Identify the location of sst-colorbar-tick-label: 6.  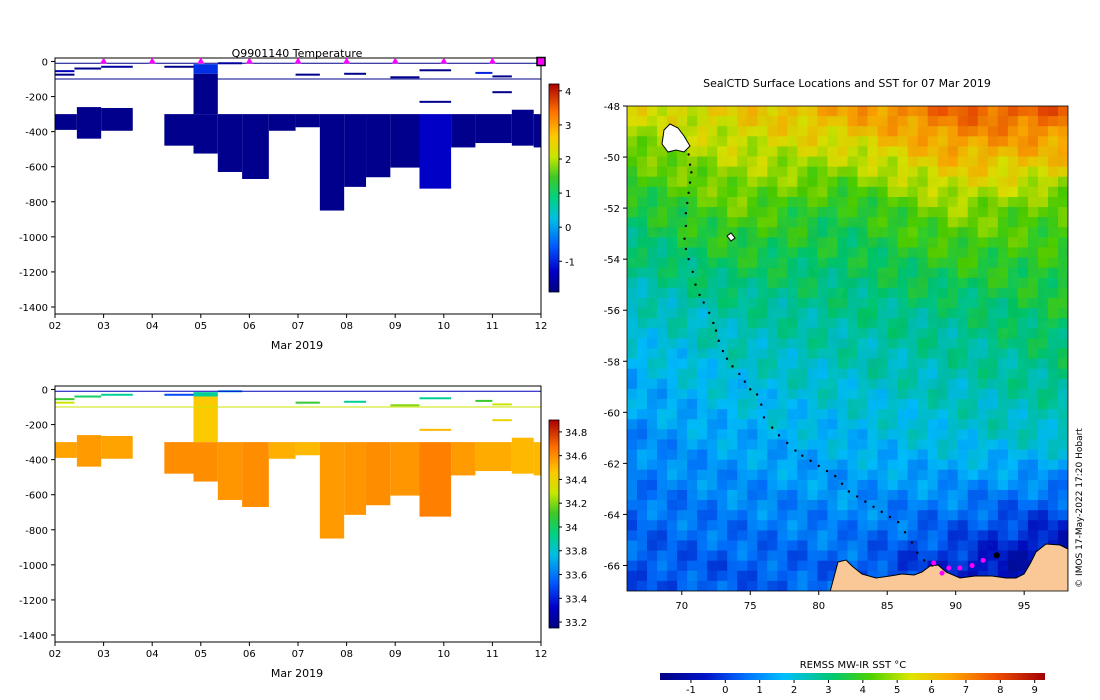
(931, 690).